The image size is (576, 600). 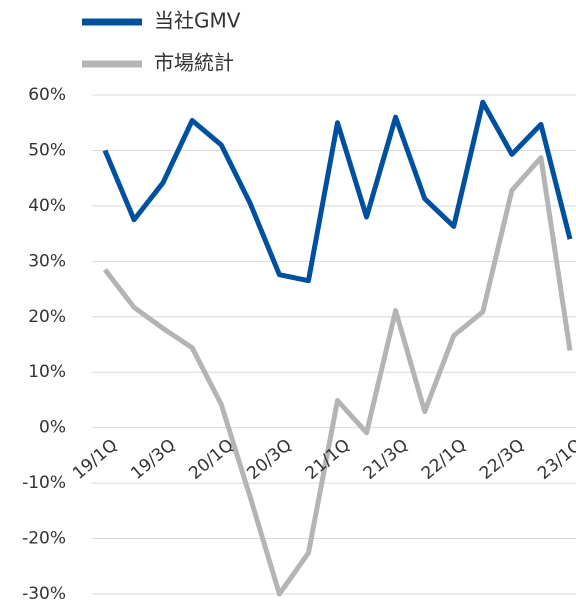 What do you see at coordinates (153, 459) in the screenshot?
I see `x-tick-label: 19/3Q` at bounding box center [153, 459].